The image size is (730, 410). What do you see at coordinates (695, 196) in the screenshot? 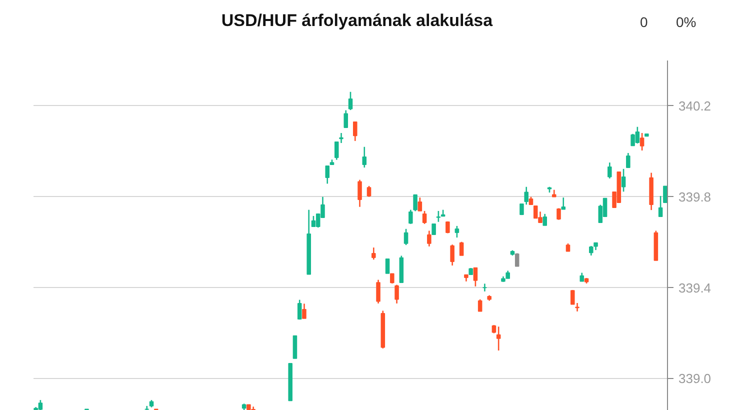
I see `y-tick-label: 339.8` at bounding box center [695, 196].